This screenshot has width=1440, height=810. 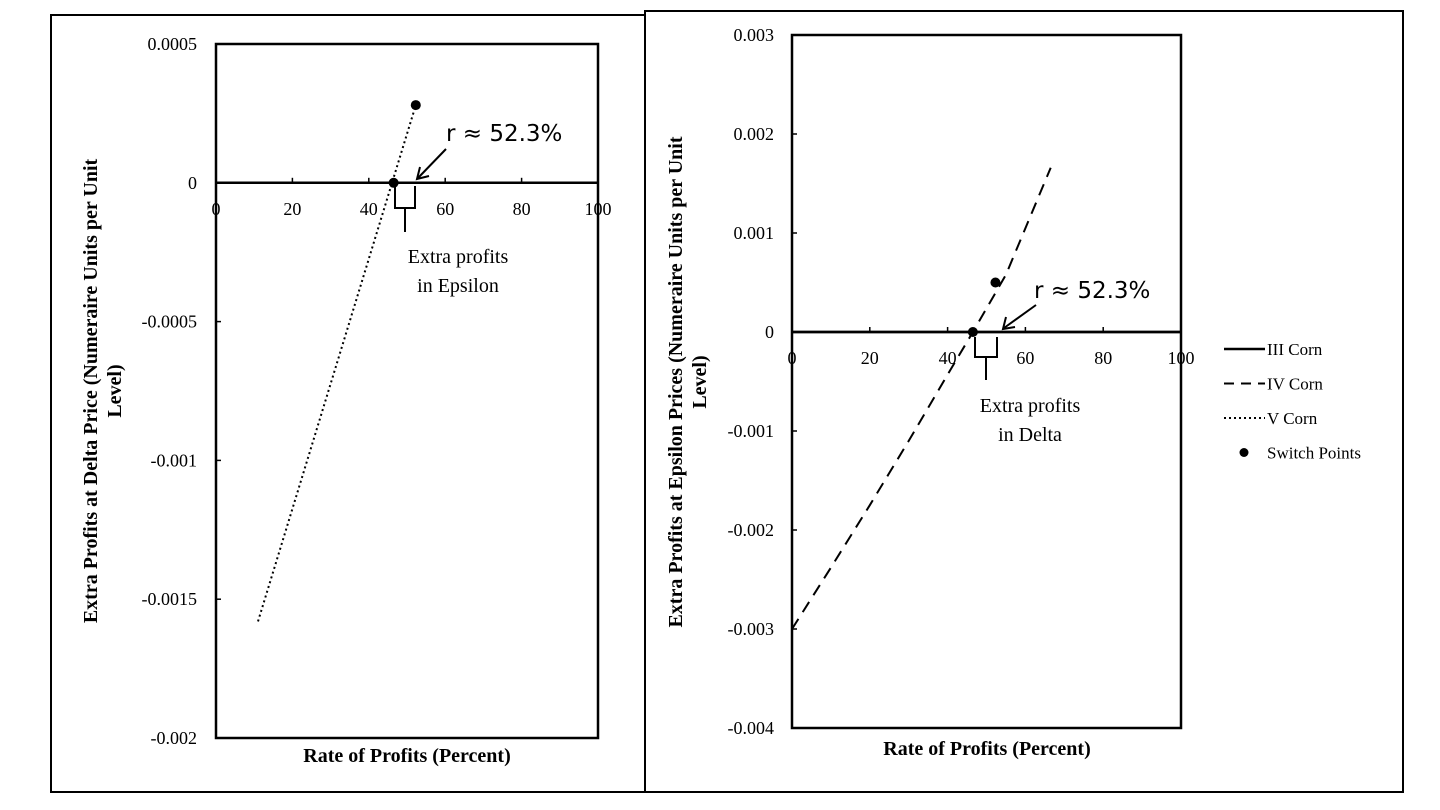 What do you see at coordinates (1314, 453) in the screenshot?
I see `legend-label: Switch Points` at bounding box center [1314, 453].